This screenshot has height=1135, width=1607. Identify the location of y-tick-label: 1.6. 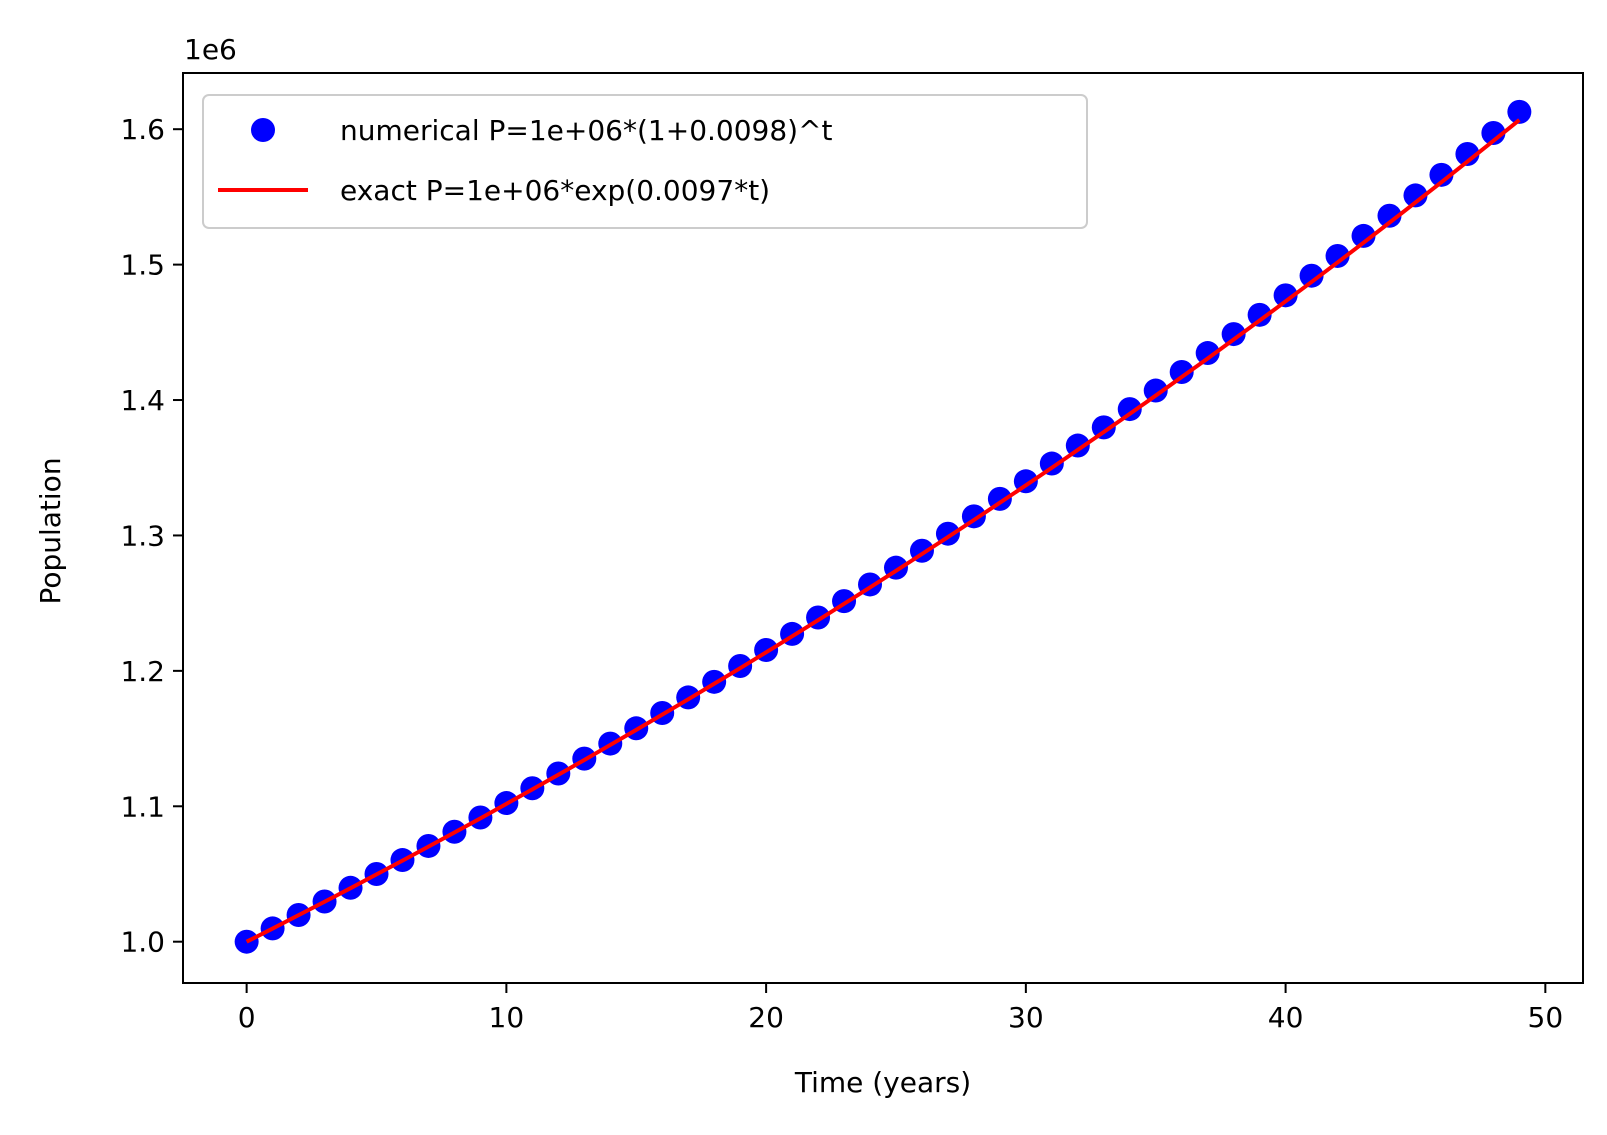
(142, 129).